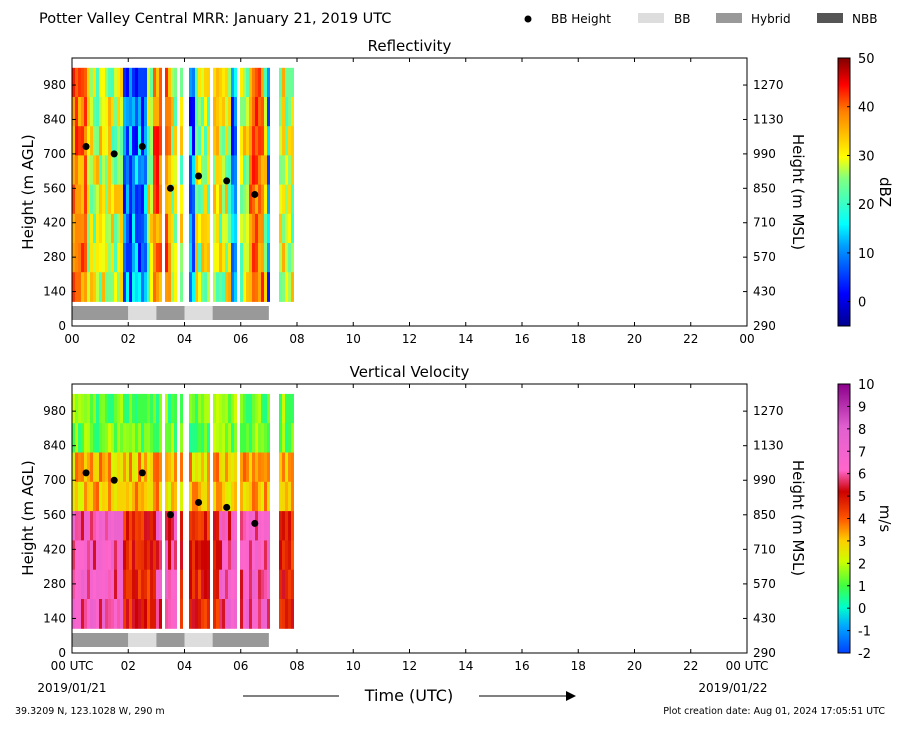  I want to click on colorbar-tick-label: 8, so click(862, 430).